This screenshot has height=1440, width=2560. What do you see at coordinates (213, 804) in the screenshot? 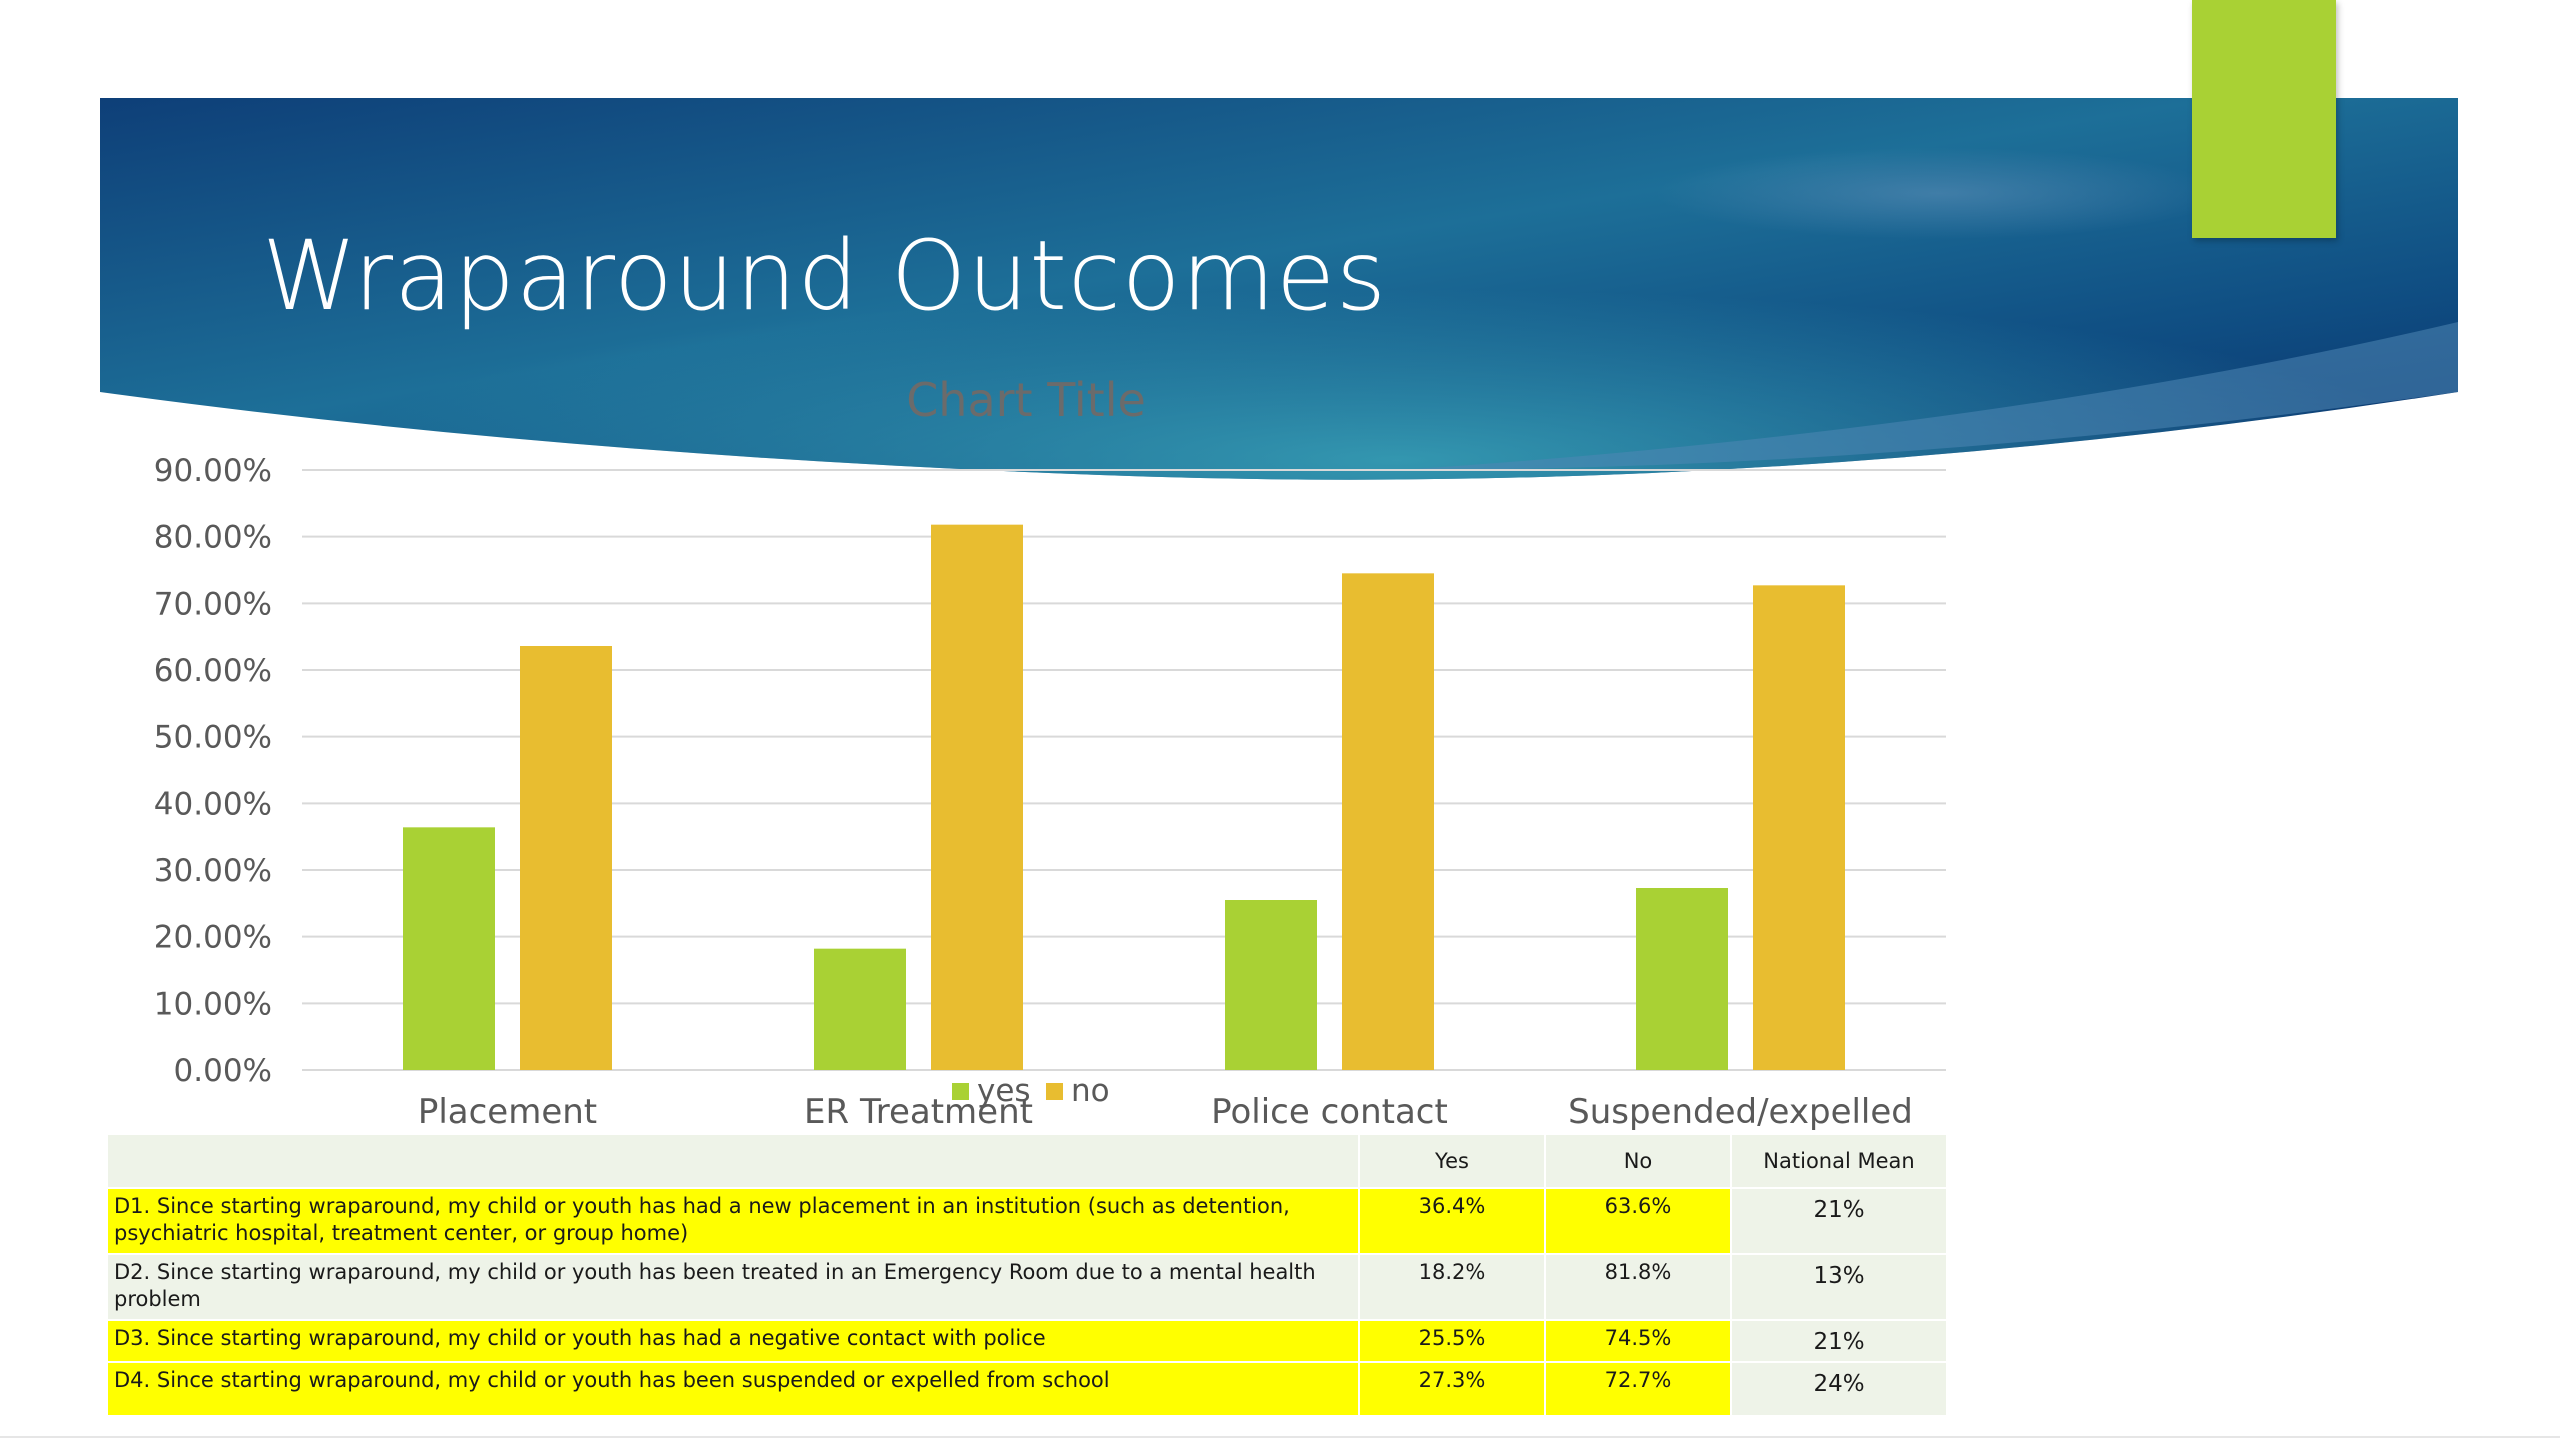
I see `y-tick-label: 40.00%` at bounding box center [213, 804].